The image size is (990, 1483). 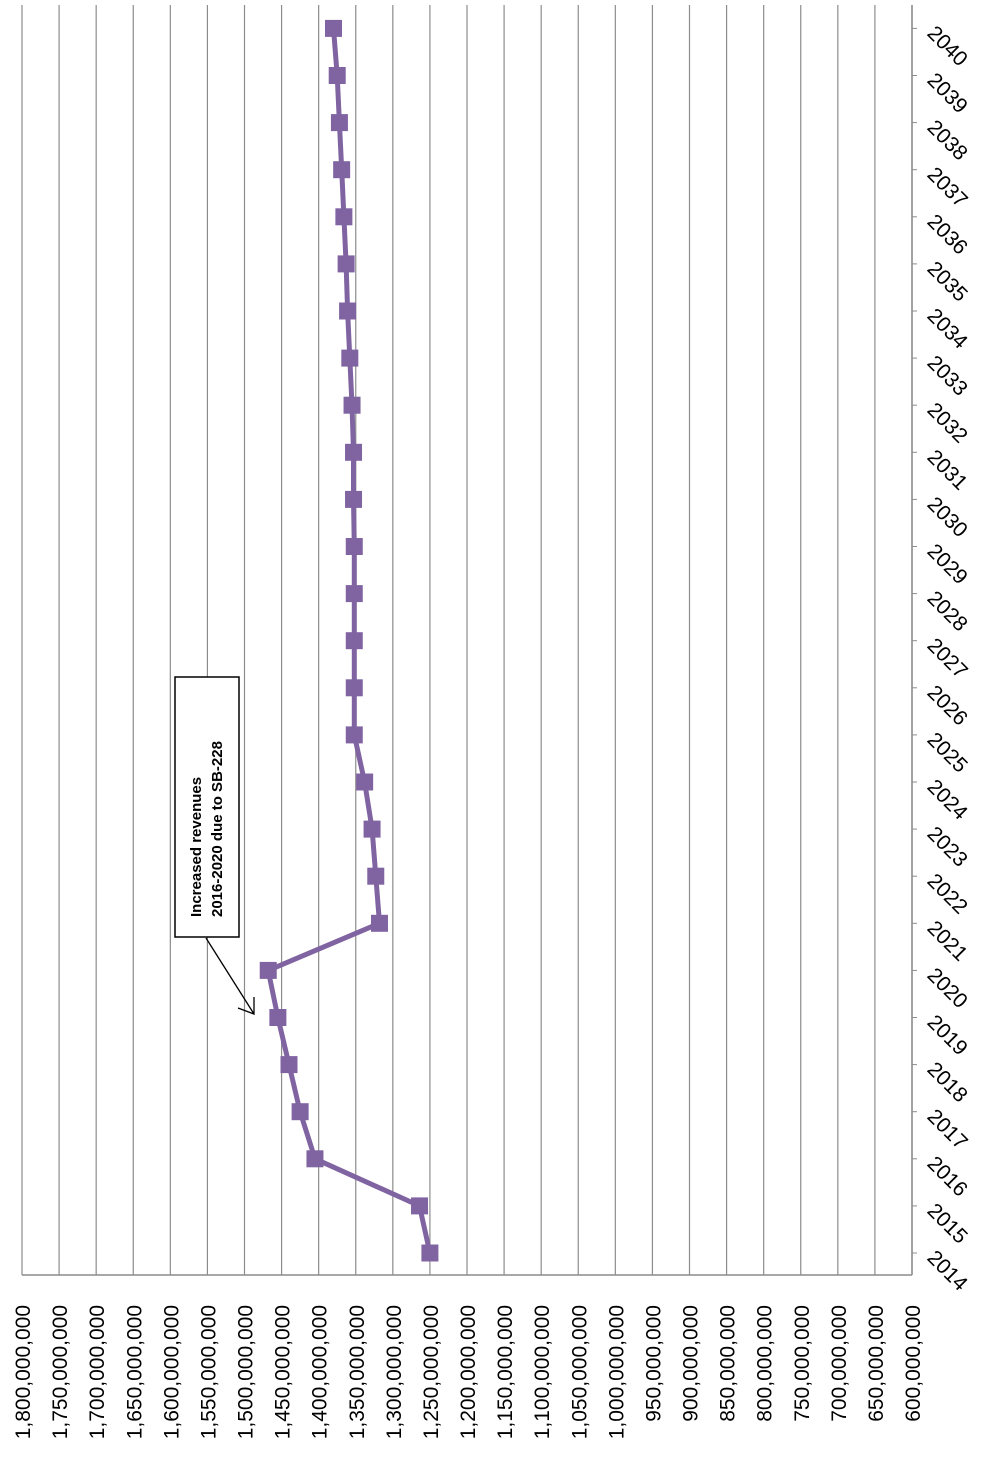 What do you see at coordinates (616, 1372) in the screenshot?
I see `value-tick-label: 1,000,000,000` at bounding box center [616, 1372].